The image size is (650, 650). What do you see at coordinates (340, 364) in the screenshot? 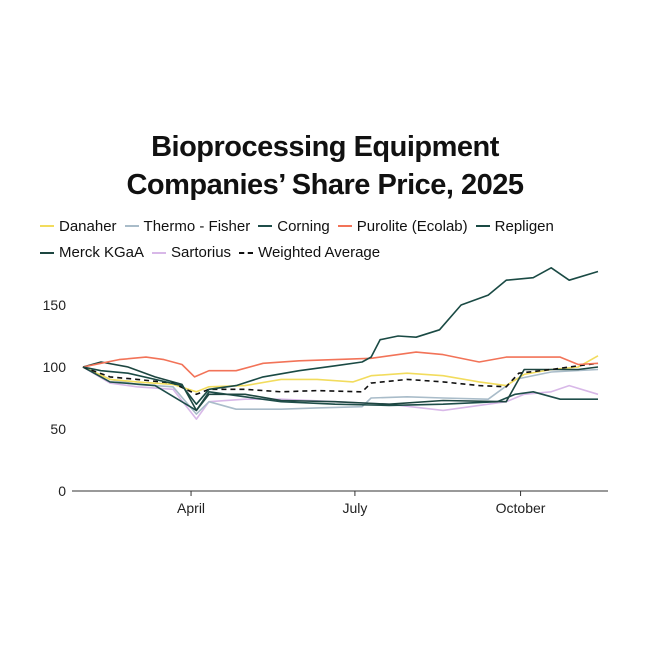
I see `series-line-purolite-ecolab` at bounding box center [340, 364].